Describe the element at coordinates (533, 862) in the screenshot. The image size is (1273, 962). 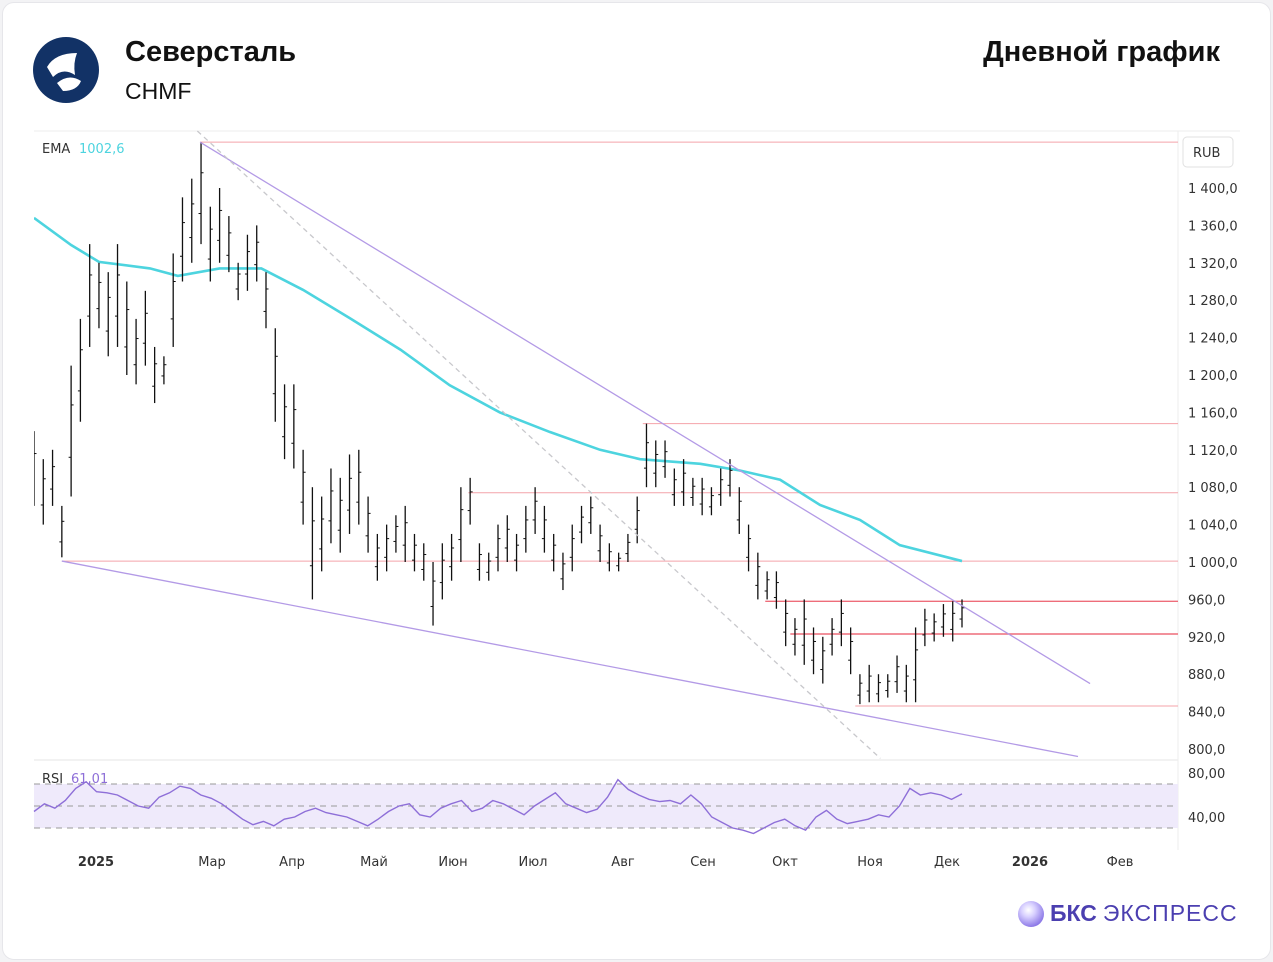
I see `x-tick-label: Июл` at that location.